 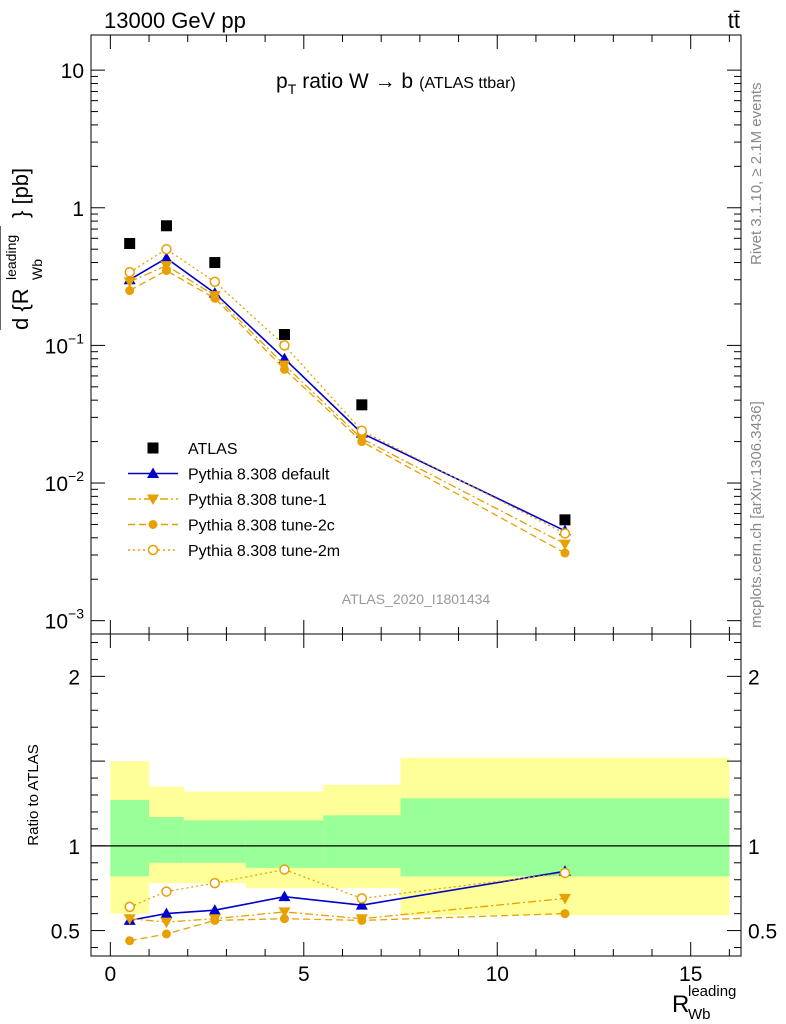 What do you see at coordinates (754, 847) in the screenshot?
I see `ratio-y-tick-label-right: 1` at bounding box center [754, 847].